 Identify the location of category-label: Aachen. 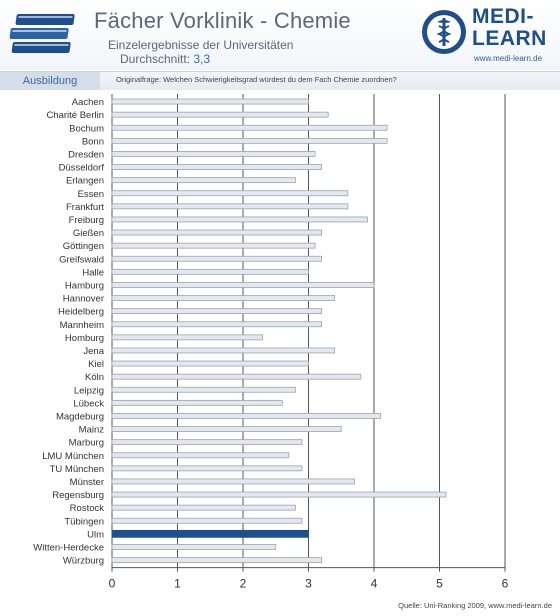
(88, 102).